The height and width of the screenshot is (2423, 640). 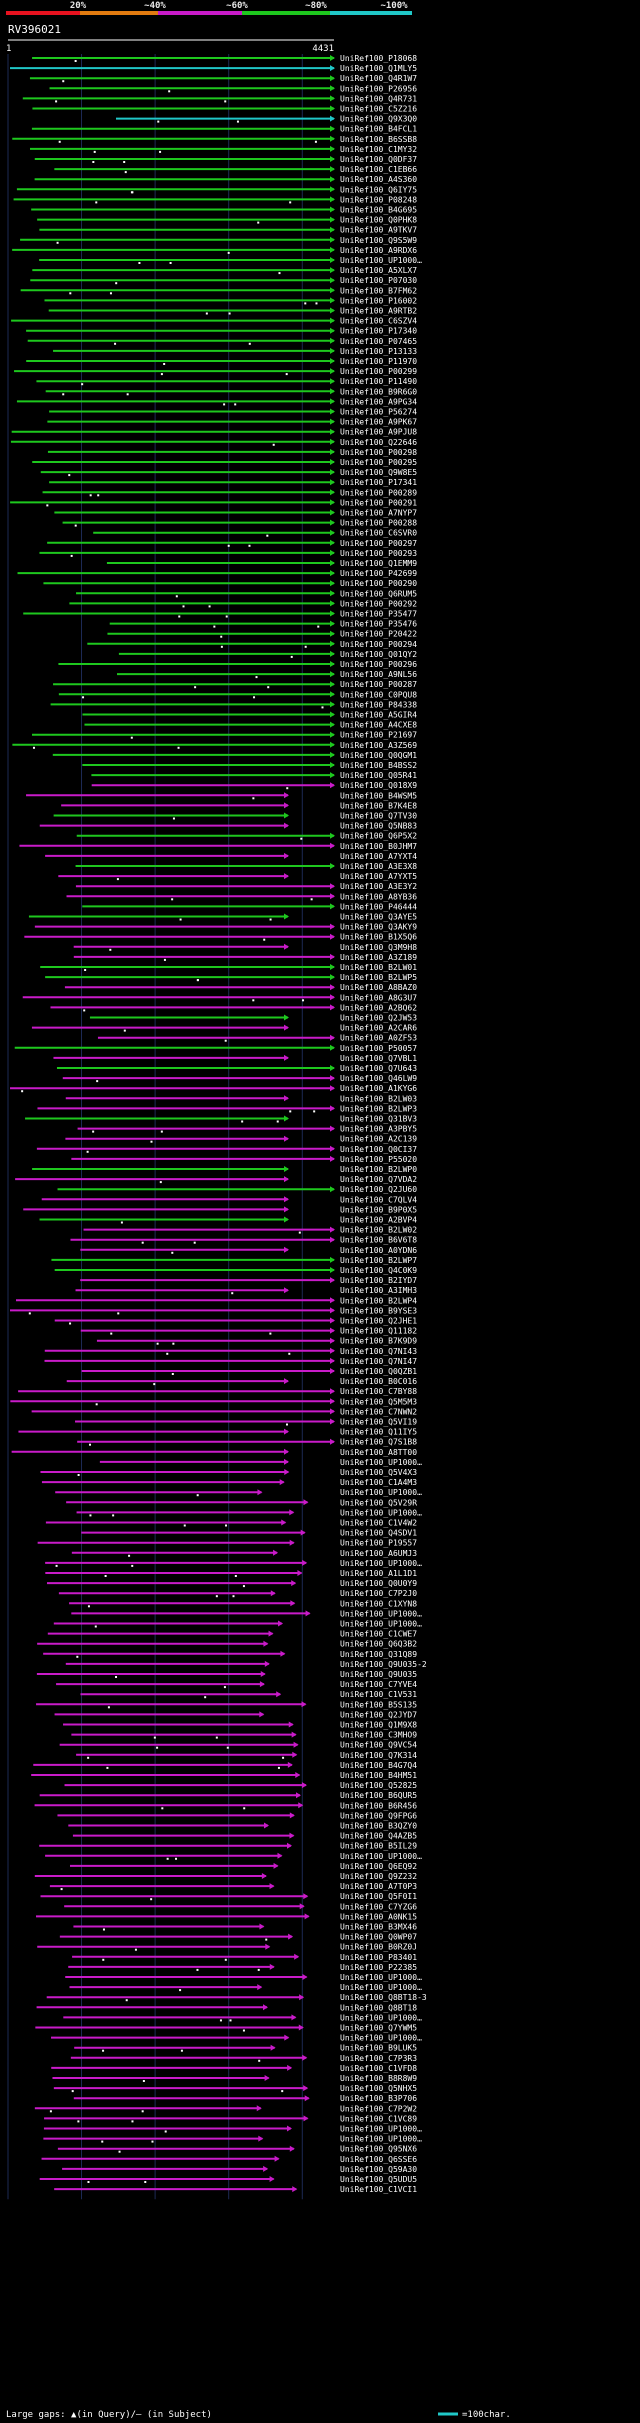 I want to click on hit-label: UniRef100_P00292, so click(x=378, y=603).